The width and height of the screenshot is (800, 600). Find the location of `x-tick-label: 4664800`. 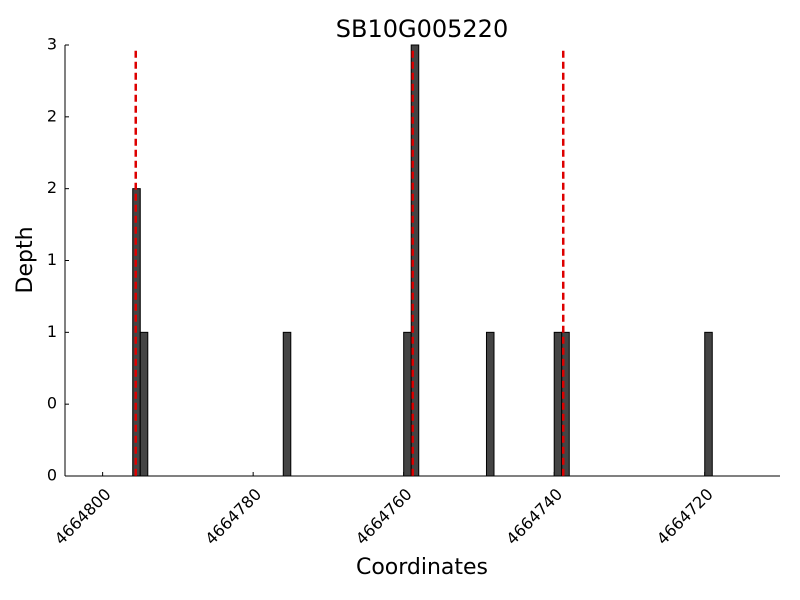

x-tick-label: 4664800 is located at coordinates (83, 517).